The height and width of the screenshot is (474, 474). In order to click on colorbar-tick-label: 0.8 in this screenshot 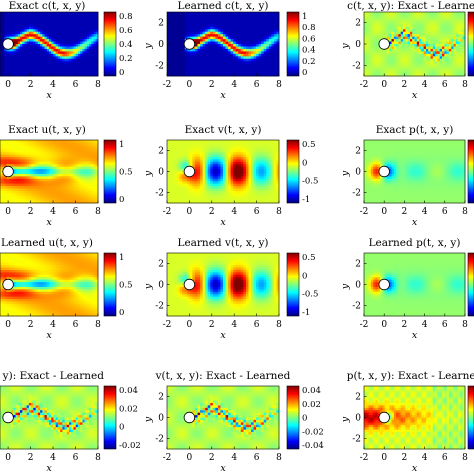, I will do `click(309, 28)`.